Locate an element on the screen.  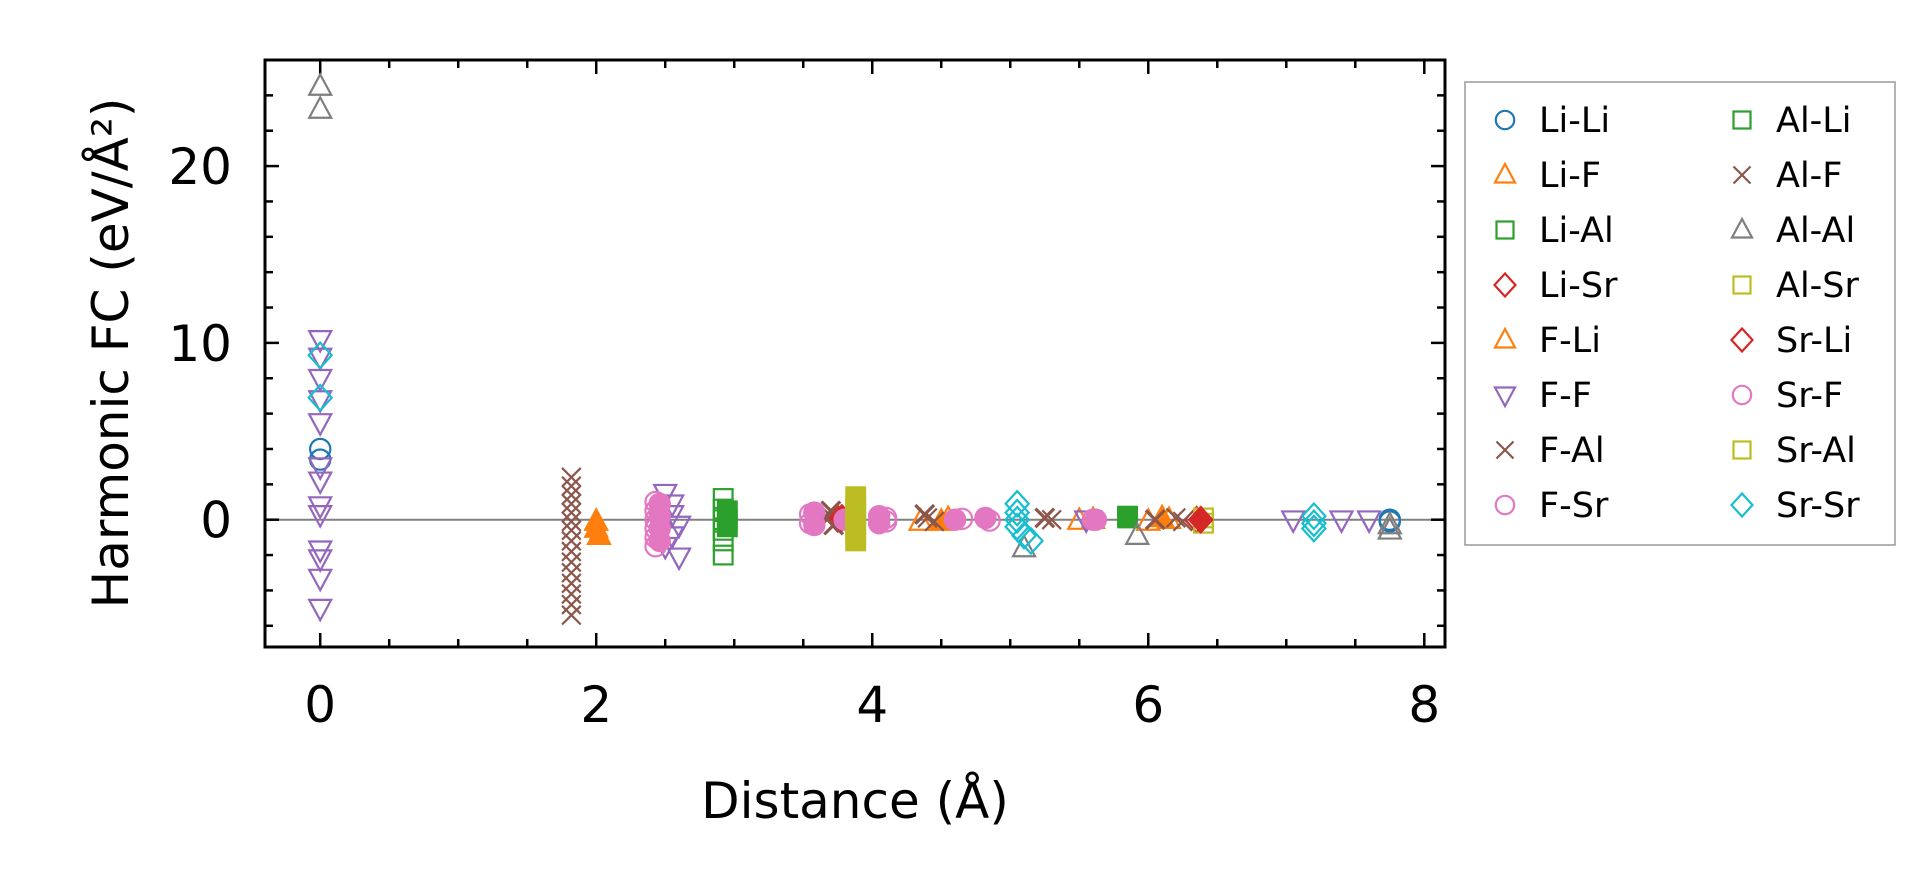
legend-item: Sr-Sr is located at coordinates (1795, 506).